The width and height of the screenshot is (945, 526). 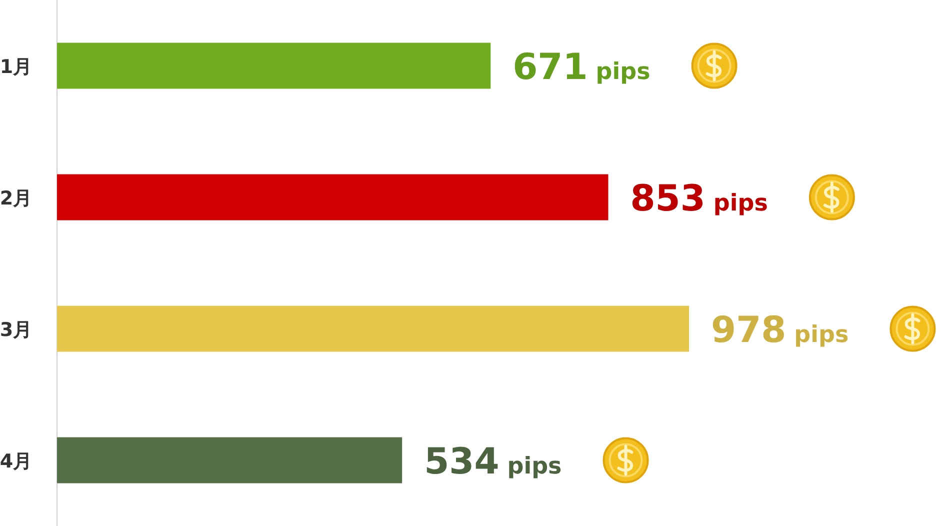 I want to click on data-label: 671 pips, so click(x=581, y=67).